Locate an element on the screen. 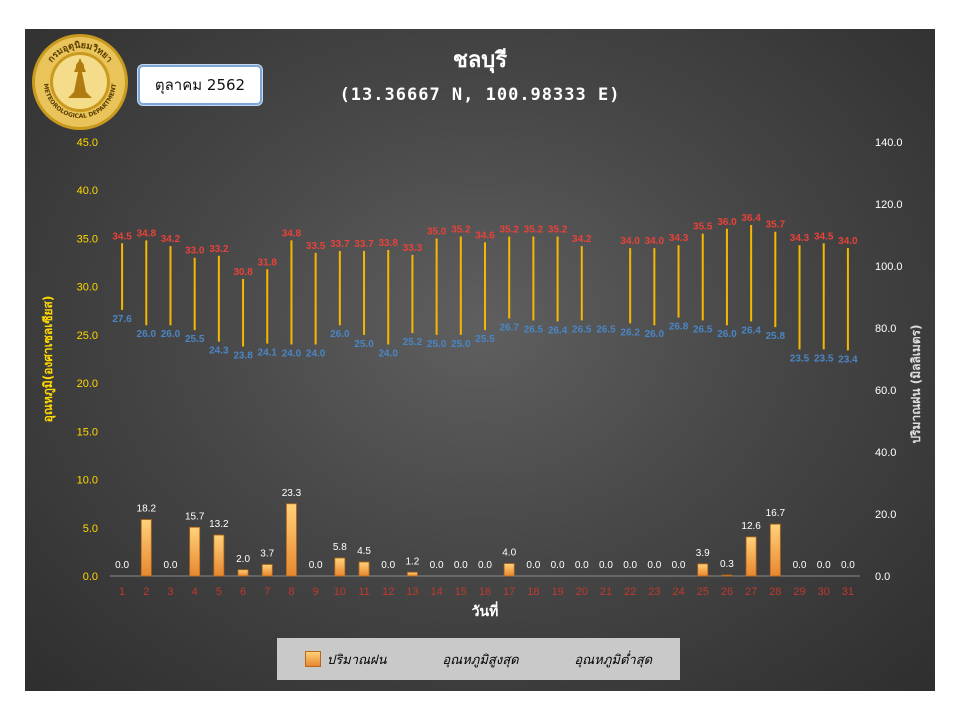 The image size is (960, 720). min-temp-label: 24.1 is located at coordinates (268, 353).